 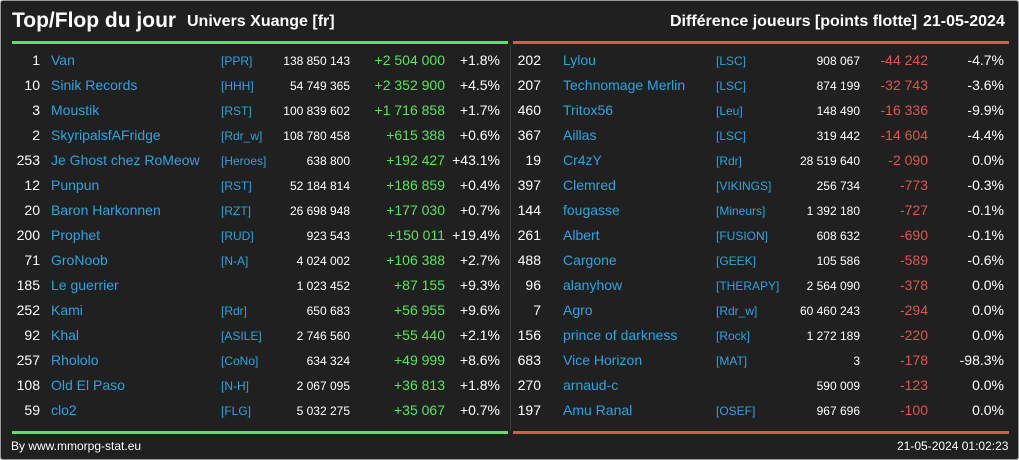 I want to click on points-difference: -378, so click(x=913, y=285).